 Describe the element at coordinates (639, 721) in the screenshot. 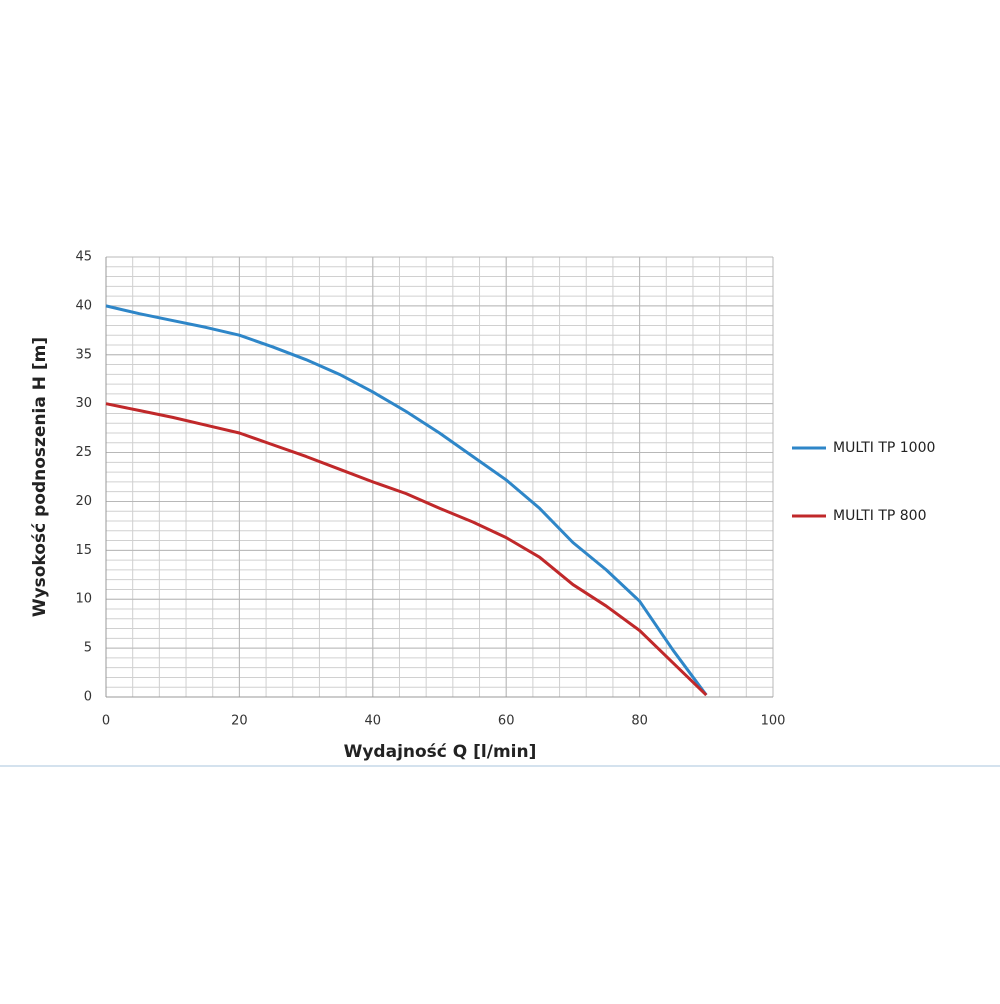

I see `x-tick-label: 80` at that location.